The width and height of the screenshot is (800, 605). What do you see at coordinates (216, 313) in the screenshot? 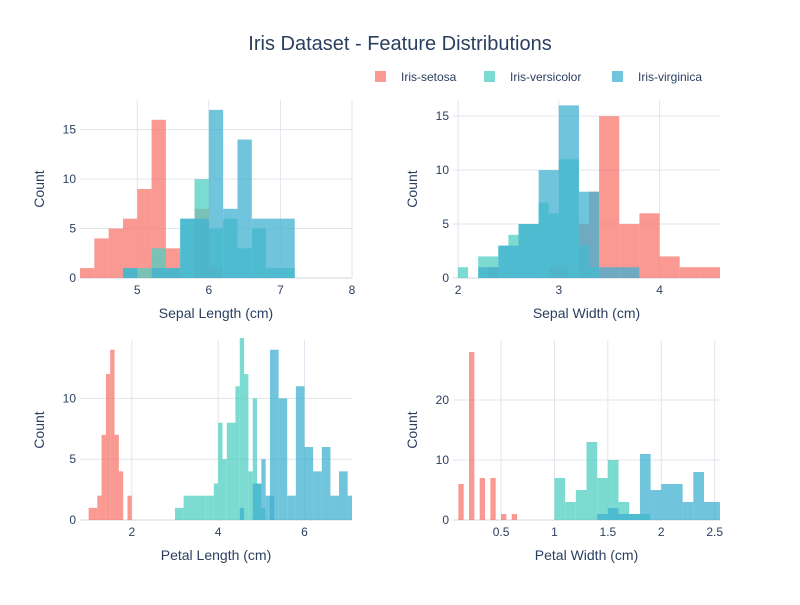
I see `x-axis-title: Sepal Length (cm)` at bounding box center [216, 313].